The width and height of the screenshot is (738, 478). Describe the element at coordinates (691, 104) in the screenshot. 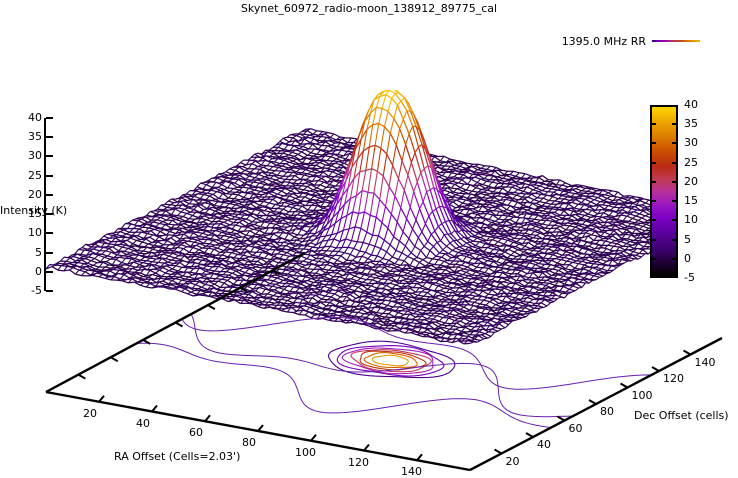

I see `colorbar-tick-label: 40` at that location.